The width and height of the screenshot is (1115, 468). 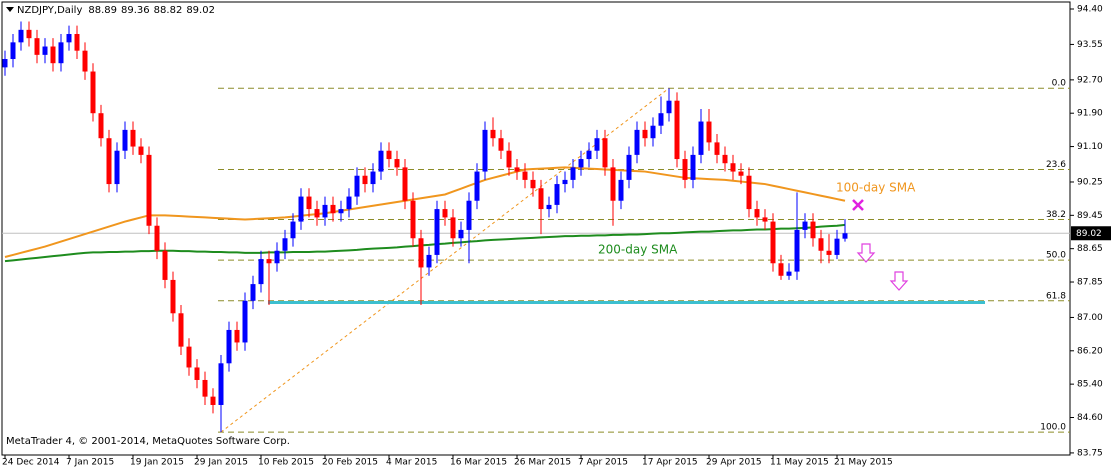 I want to click on price-box, so click(x=1091, y=233).